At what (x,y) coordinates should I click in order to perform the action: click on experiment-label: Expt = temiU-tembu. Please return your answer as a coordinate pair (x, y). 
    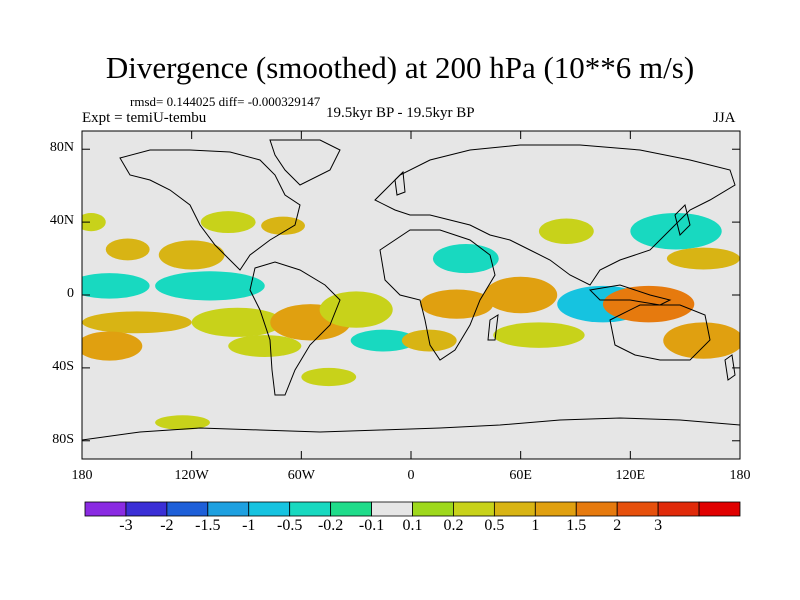
    Looking at the image, I should click on (144, 118).